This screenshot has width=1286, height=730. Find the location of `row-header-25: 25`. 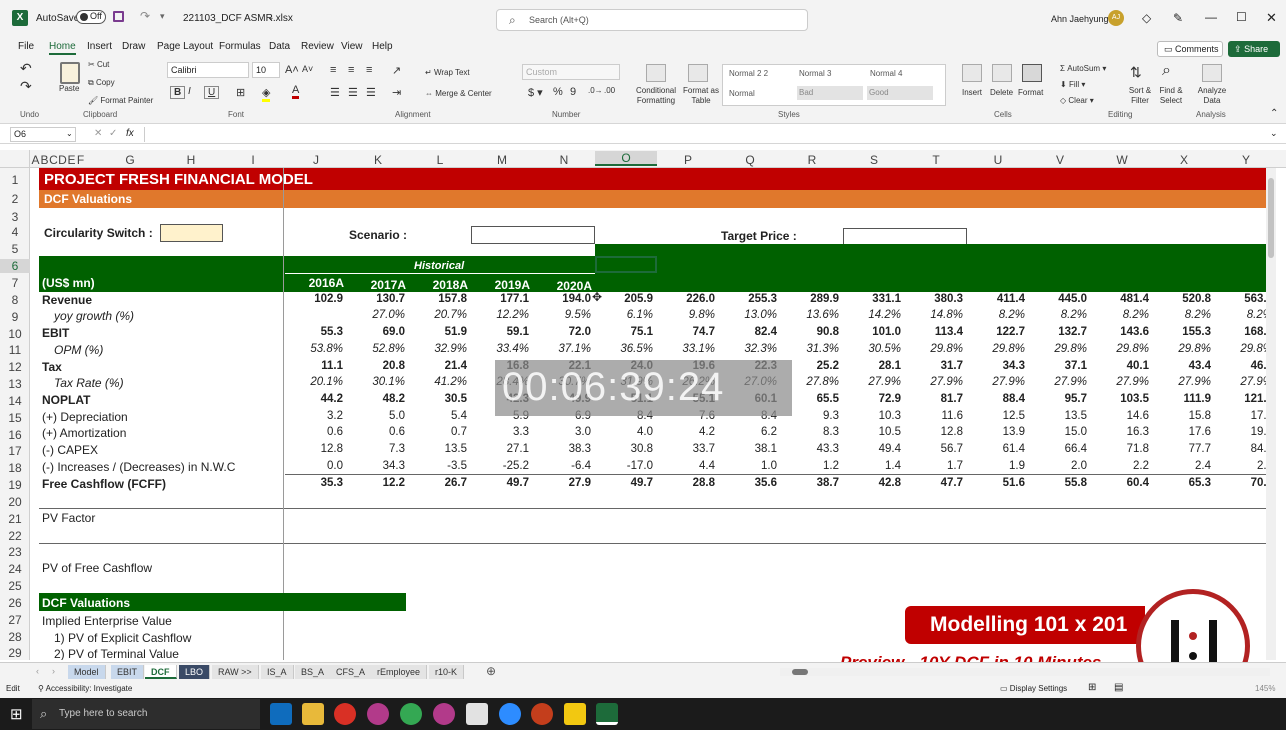

row-header-25: 25 is located at coordinates (15, 586).